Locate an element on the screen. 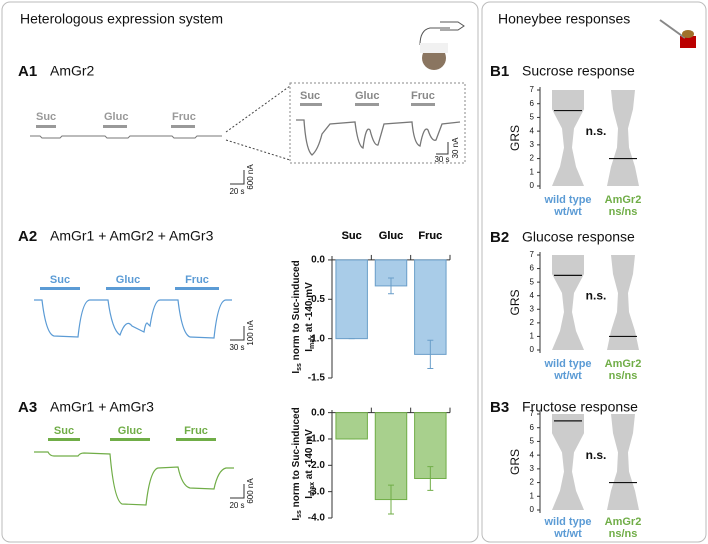 The image size is (708, 544). inset-box is located at coordinates (377, 123).